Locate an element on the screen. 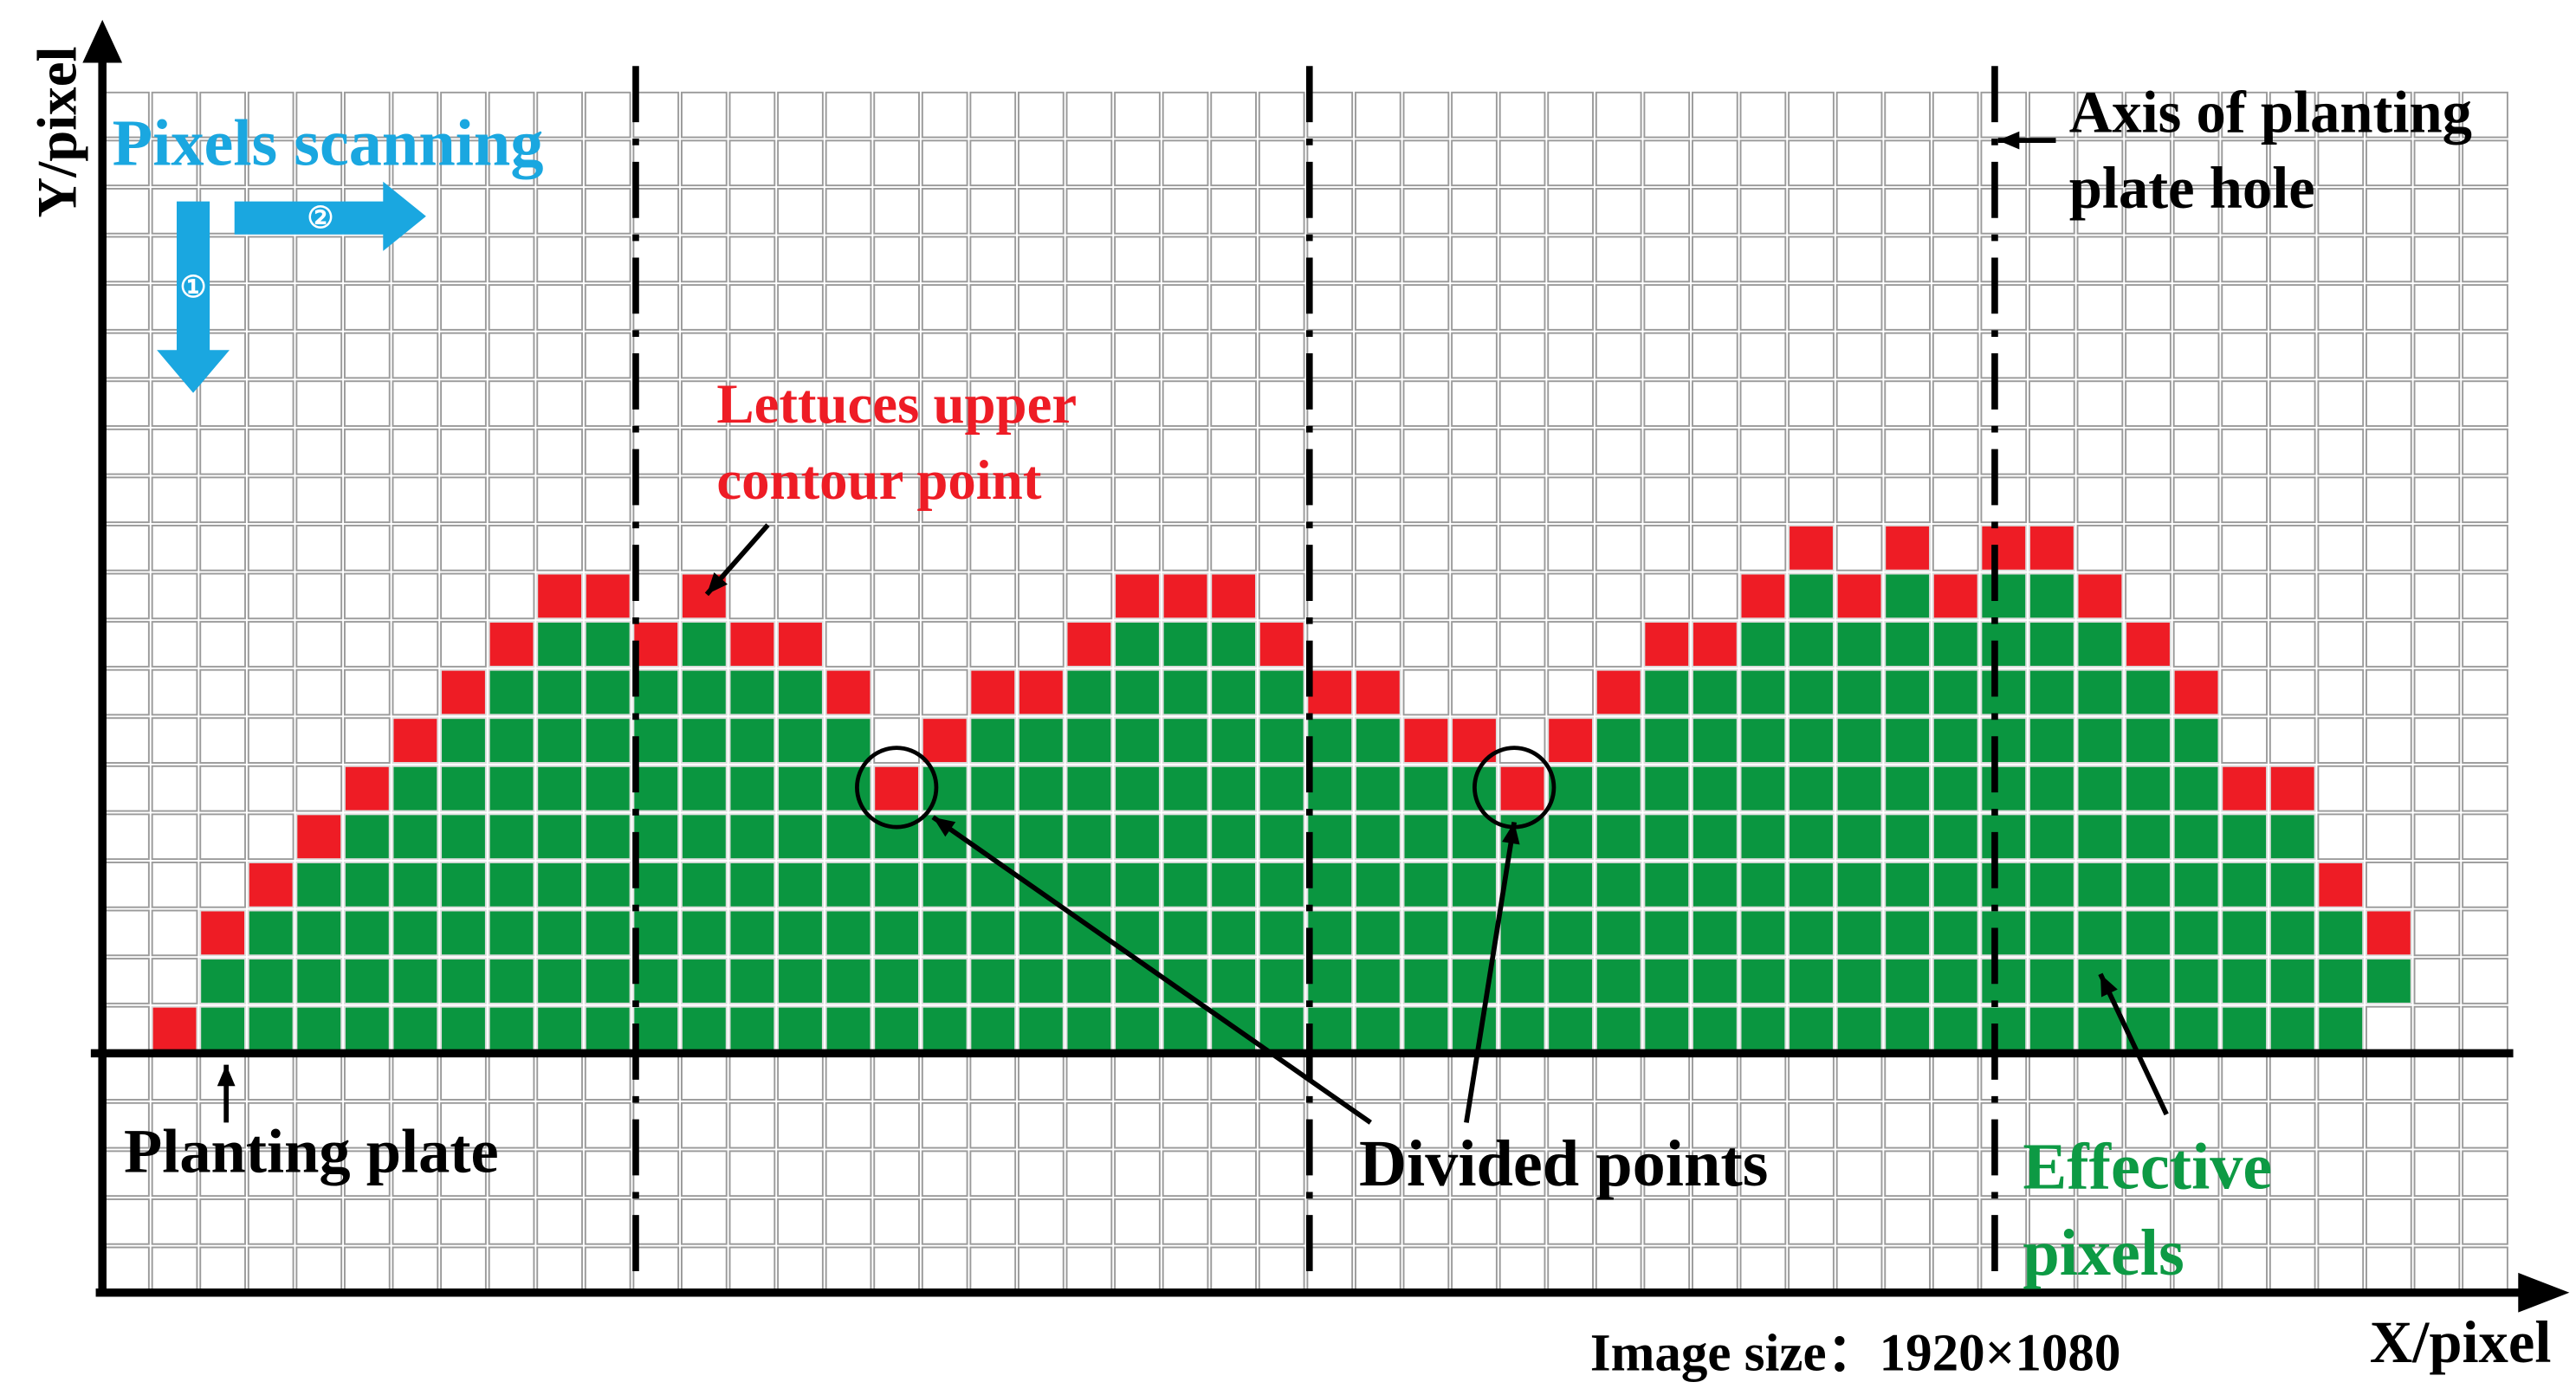  scan-arrow is located at coordinates (193, 297).